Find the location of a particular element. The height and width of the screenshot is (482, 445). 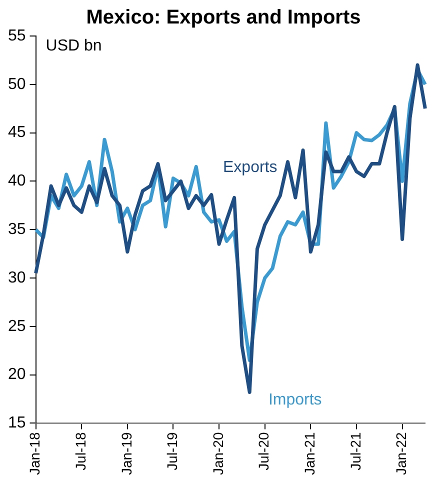

x-tick-label: Jan-22 is located at coordinates (401, 454).